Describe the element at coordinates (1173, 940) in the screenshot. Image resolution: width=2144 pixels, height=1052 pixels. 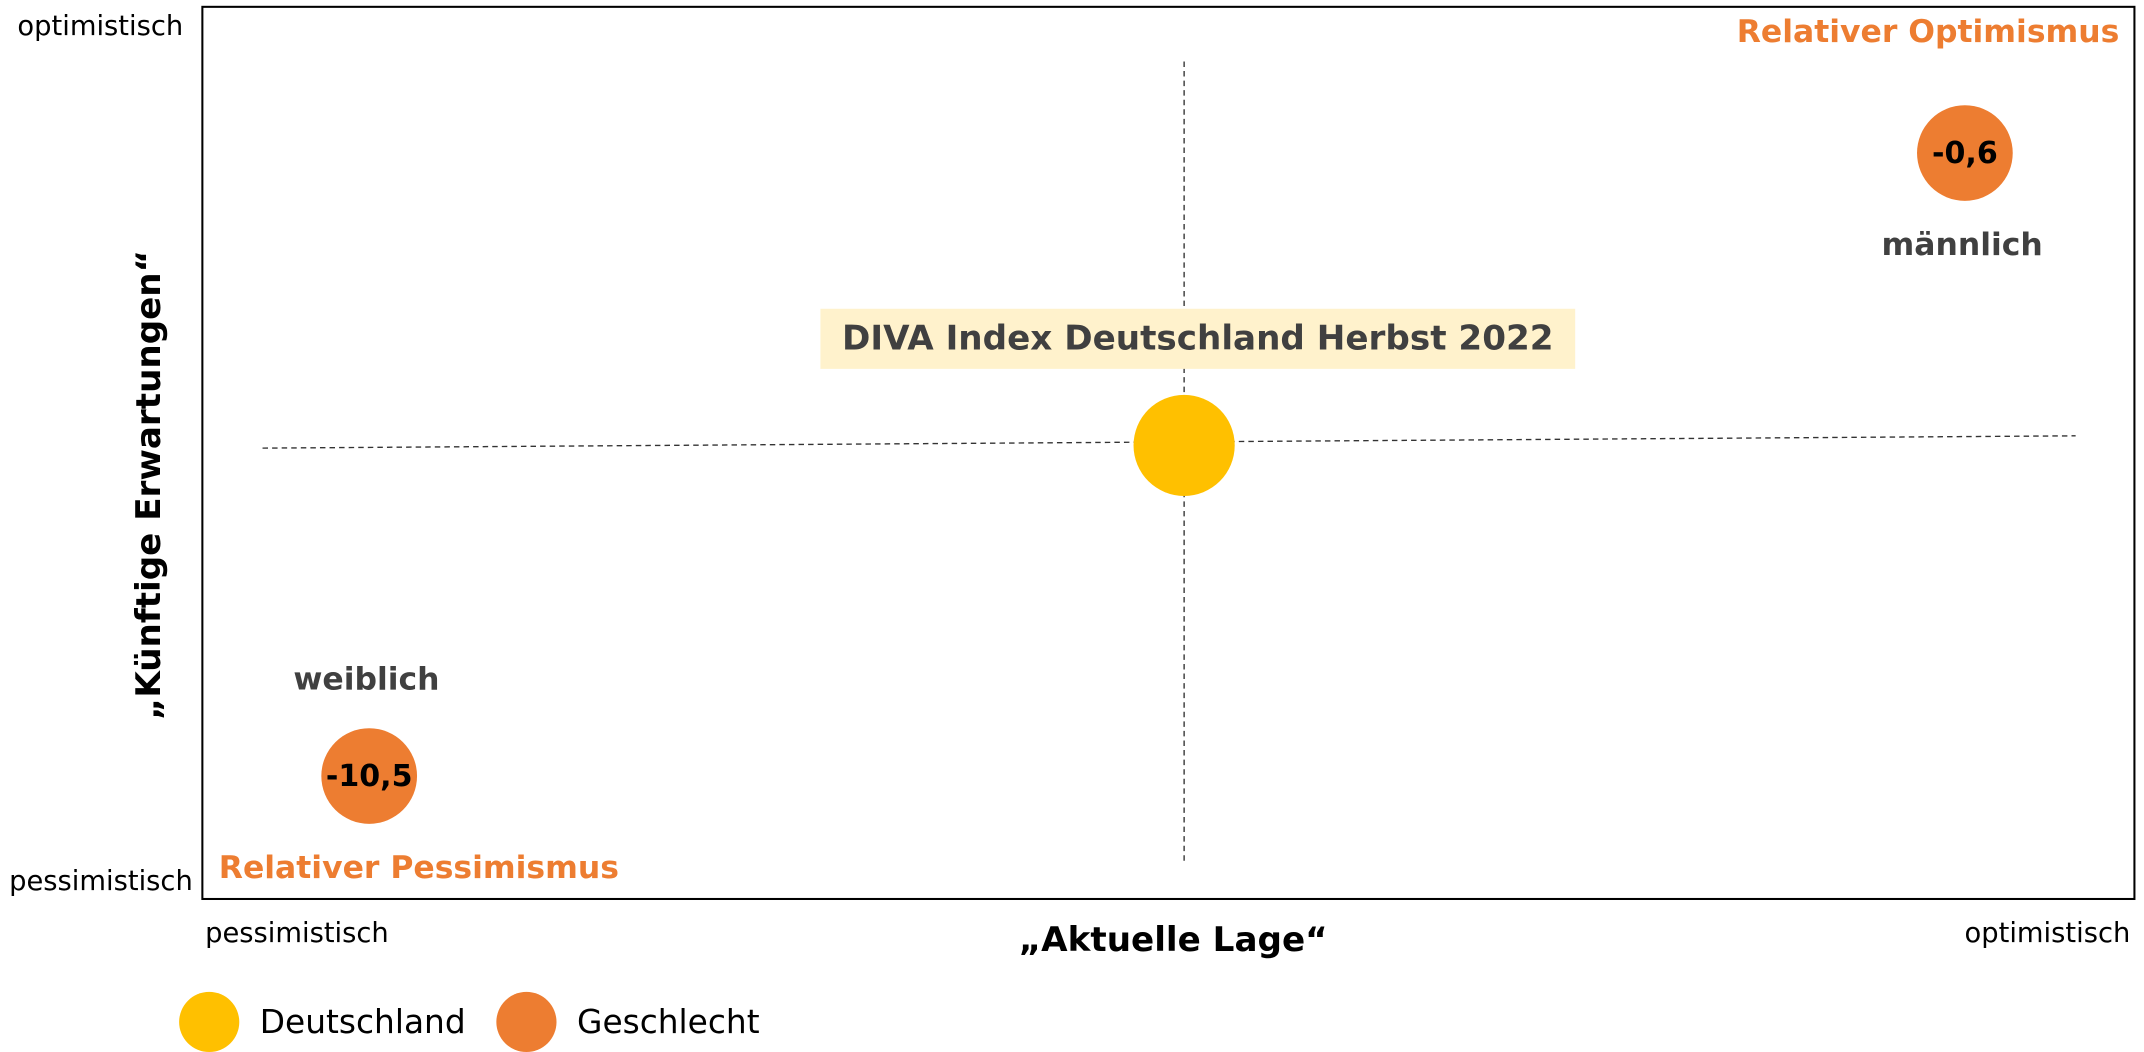
I see `x-axis-label: „Aktuelle Lage“` at that location.